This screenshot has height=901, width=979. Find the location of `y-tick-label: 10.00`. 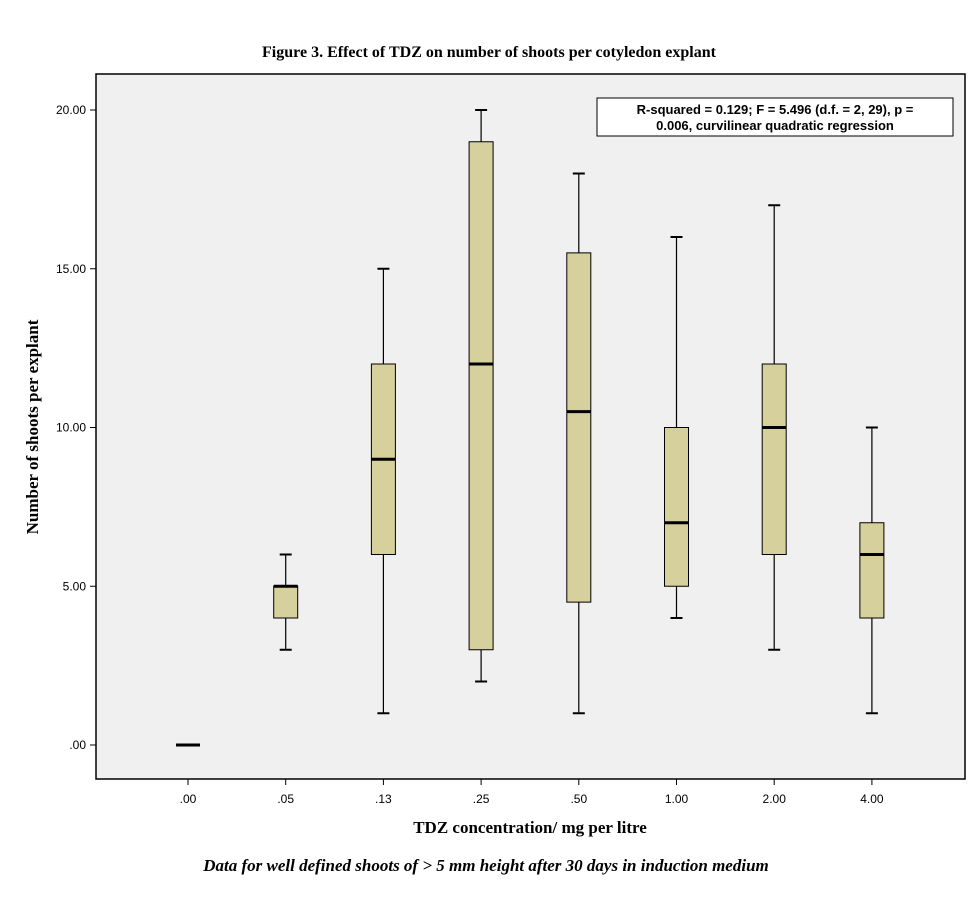

y-tick-label: 10.00 is located at coordinates (71, 428).